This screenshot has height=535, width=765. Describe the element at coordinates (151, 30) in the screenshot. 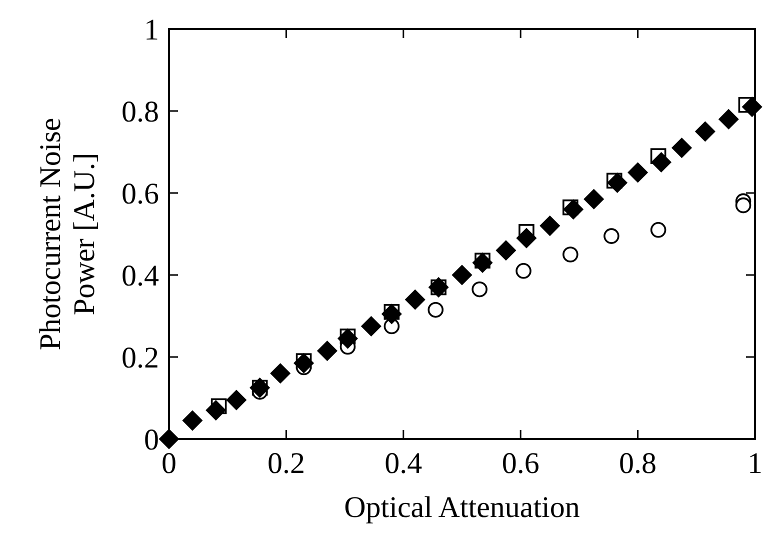

I see `y-tick-label: 1` at that location.